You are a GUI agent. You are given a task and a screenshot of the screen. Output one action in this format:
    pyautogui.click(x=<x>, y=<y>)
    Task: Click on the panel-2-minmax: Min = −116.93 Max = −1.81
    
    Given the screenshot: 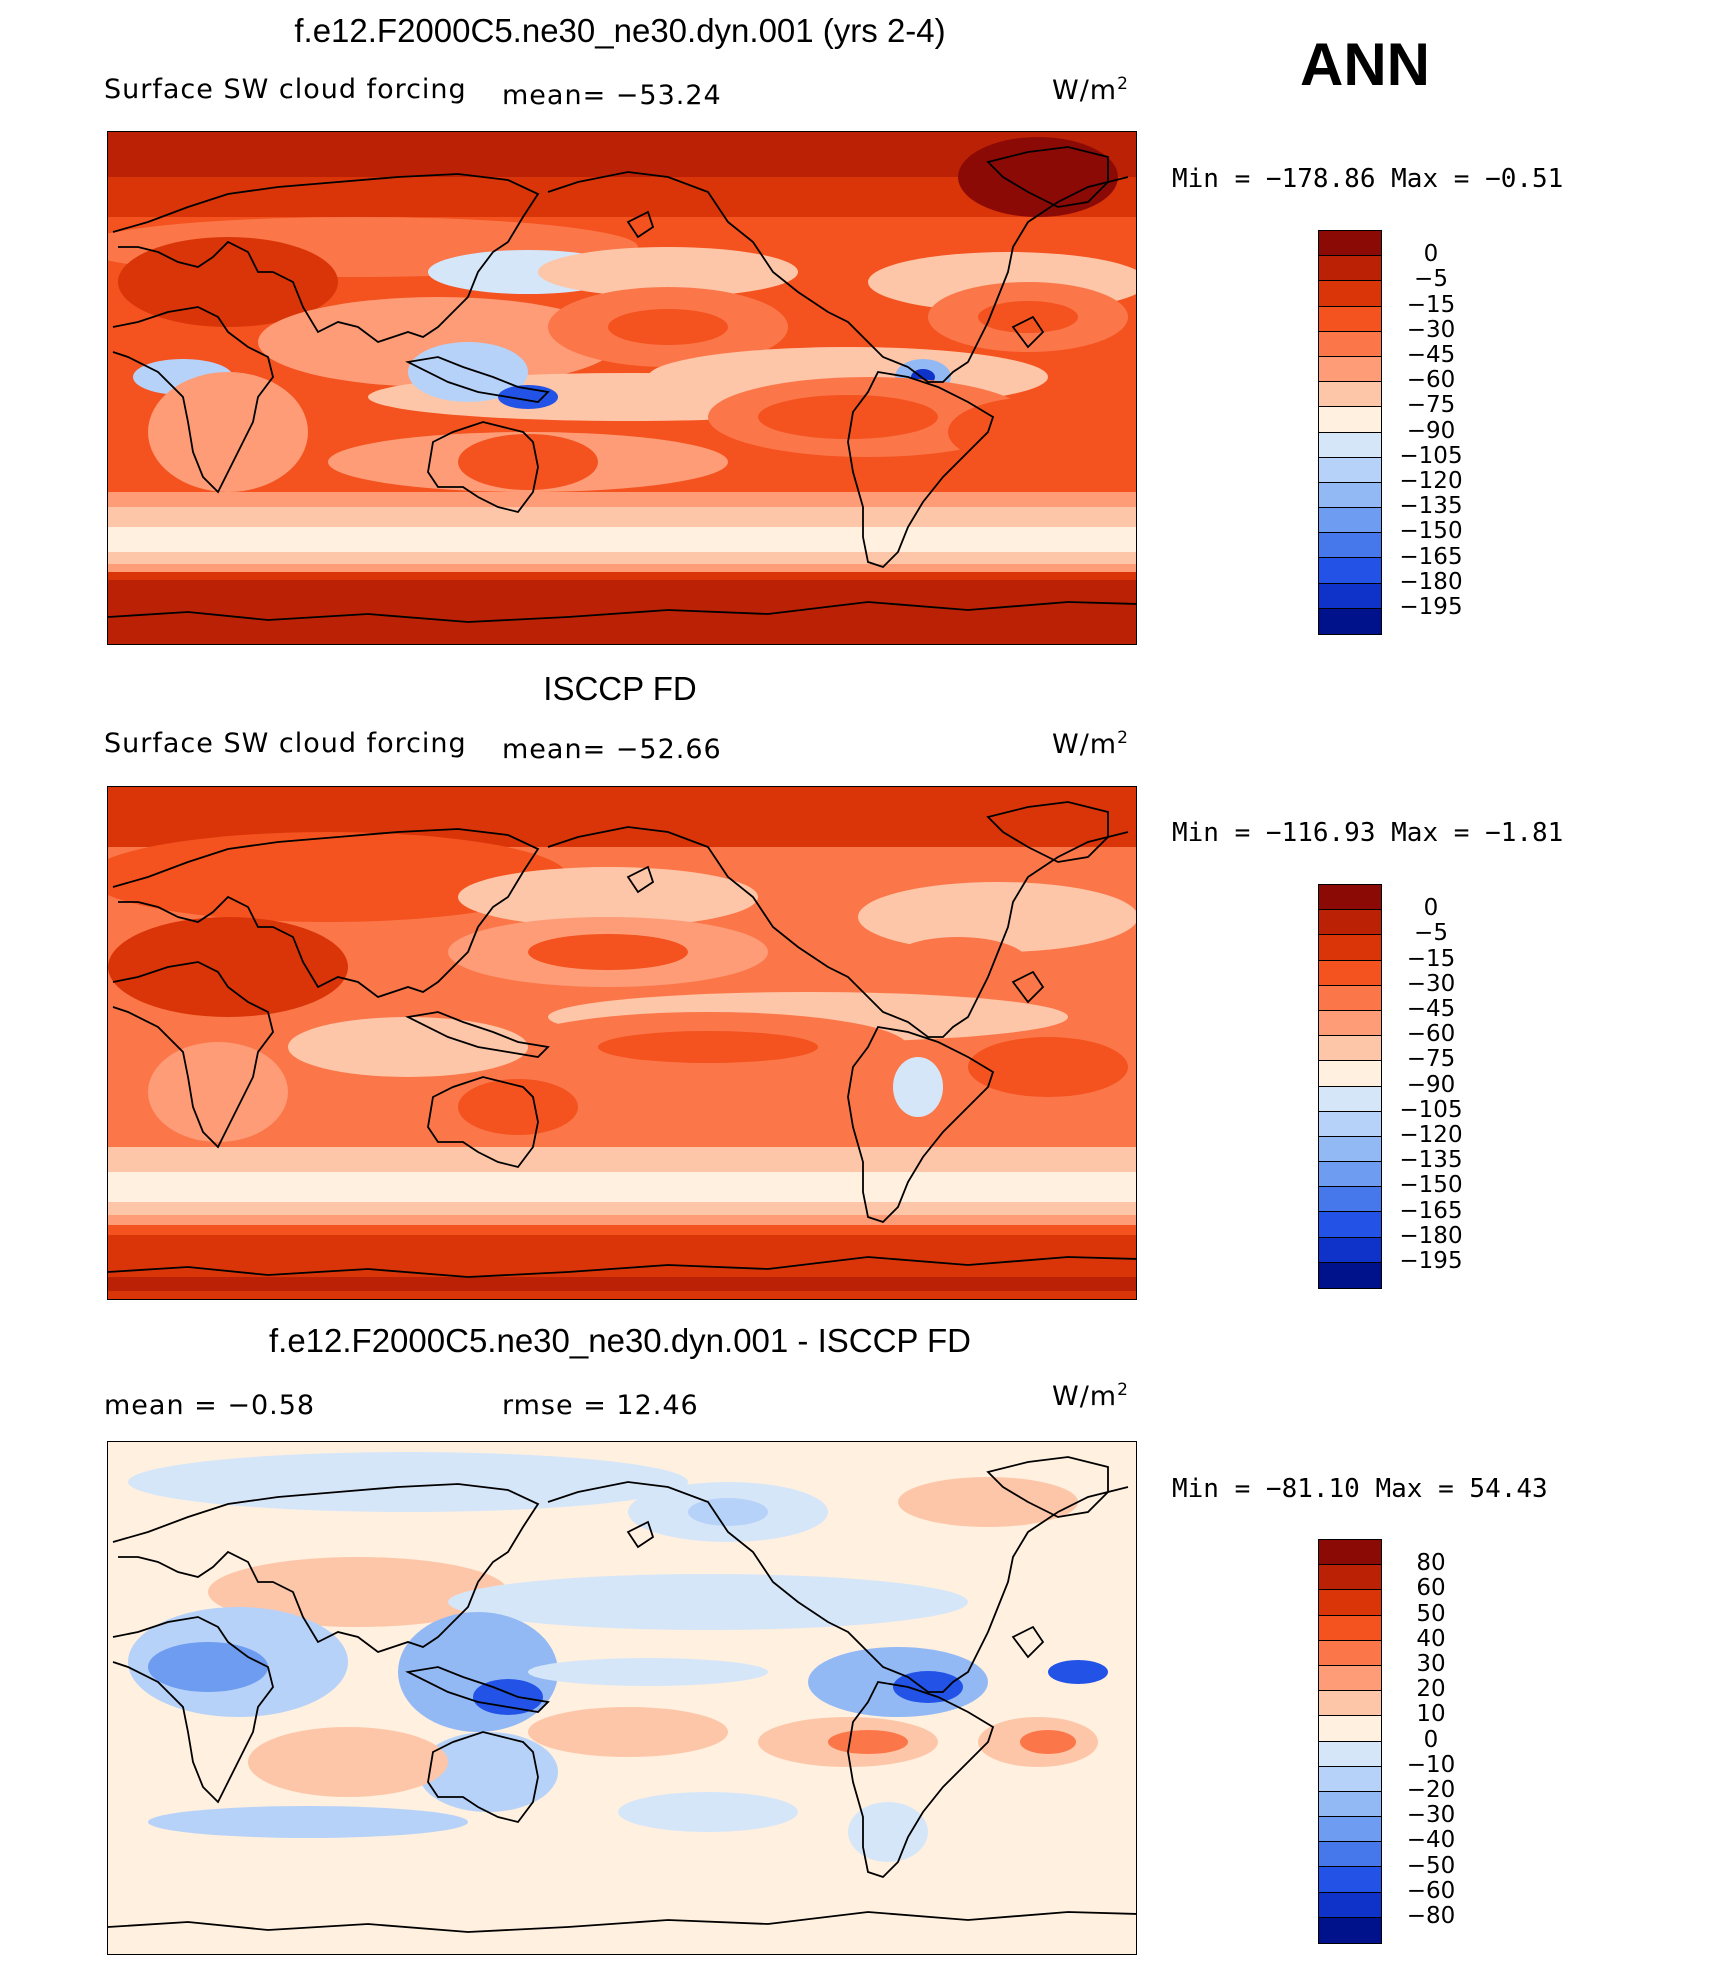 What is the action you would take?
    pyautogui.click(x=1368, y=833)
    